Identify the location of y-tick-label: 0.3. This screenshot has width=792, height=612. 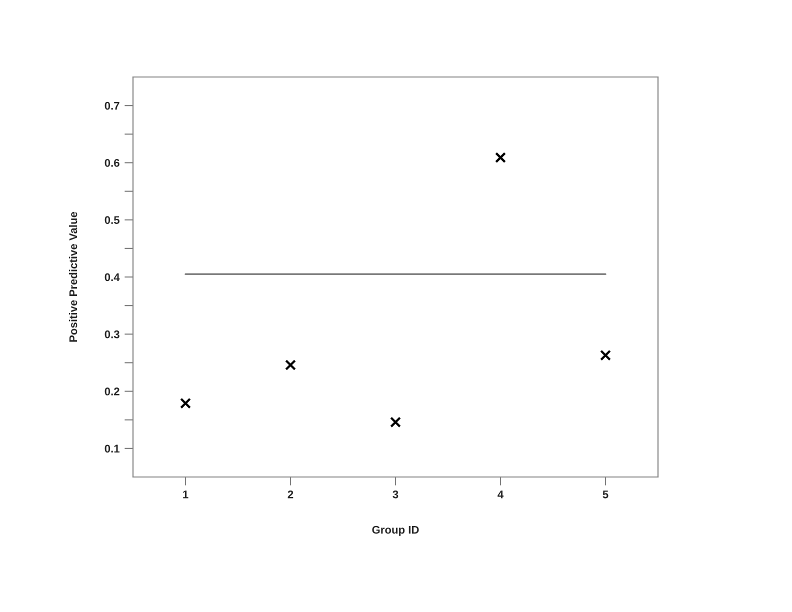
(112, 334).